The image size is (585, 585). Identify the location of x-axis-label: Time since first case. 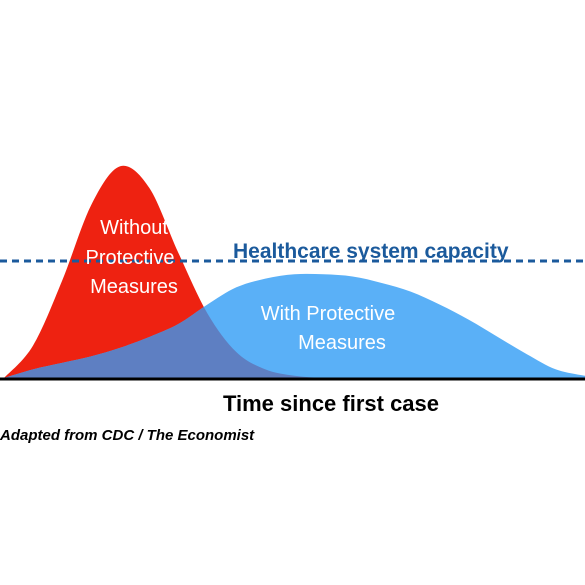
(331, 403).